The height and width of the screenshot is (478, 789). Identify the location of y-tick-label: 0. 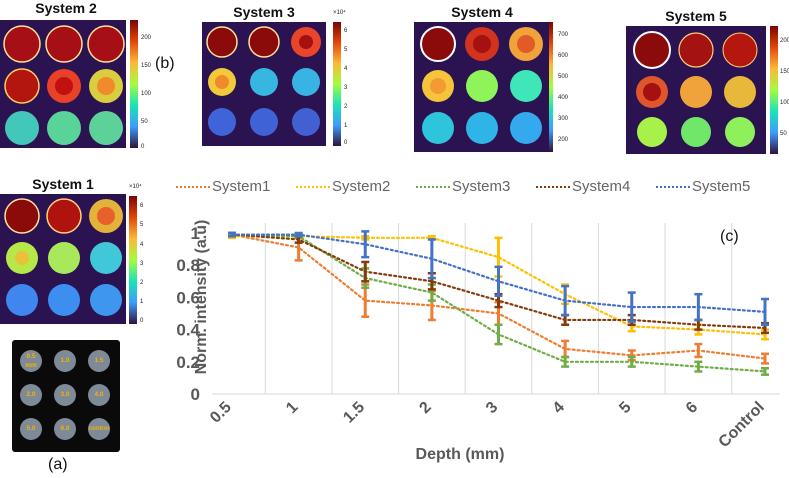
(195, 394).